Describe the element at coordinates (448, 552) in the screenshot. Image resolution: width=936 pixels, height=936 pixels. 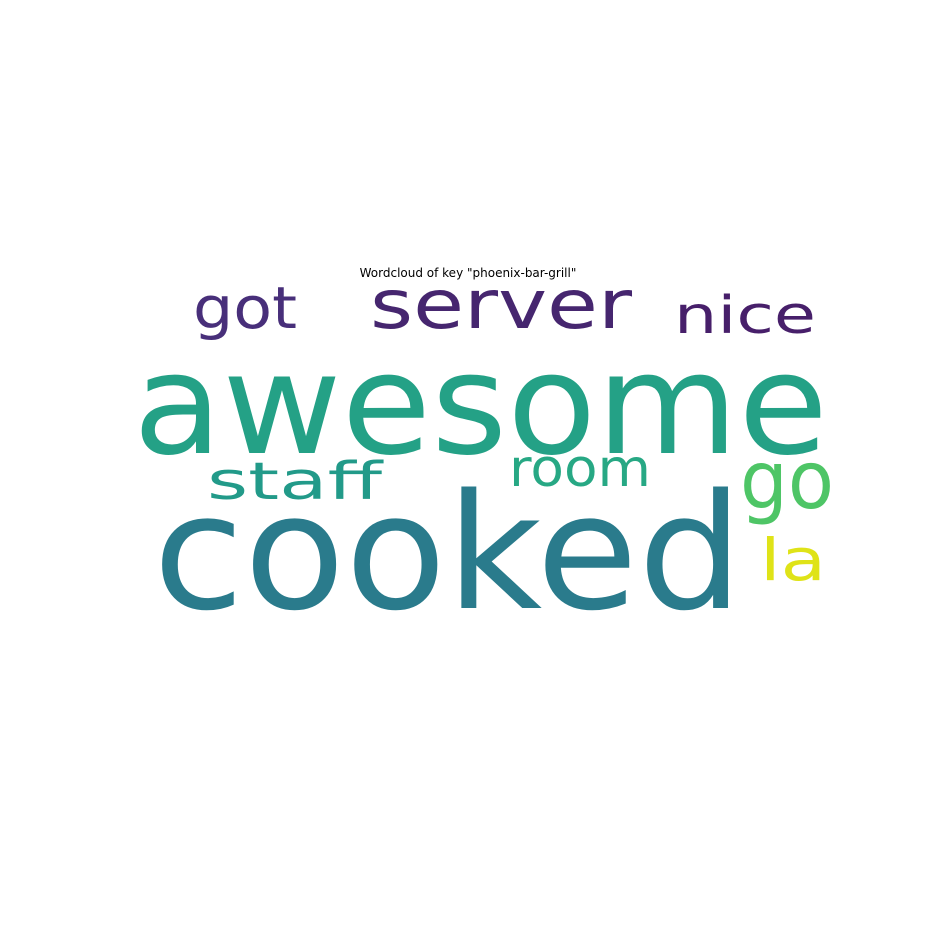
I see `word-cooked: cooked` at that location.